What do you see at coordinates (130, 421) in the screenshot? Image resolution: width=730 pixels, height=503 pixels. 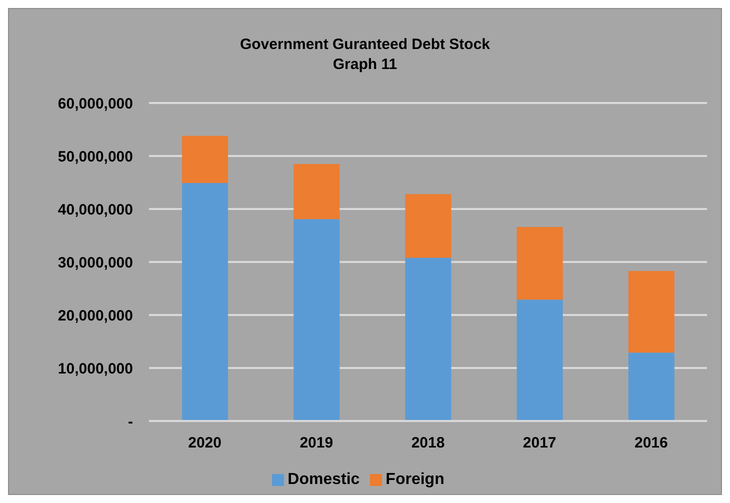 I see `y-tick-label: -` at bounding box center [130, 421].